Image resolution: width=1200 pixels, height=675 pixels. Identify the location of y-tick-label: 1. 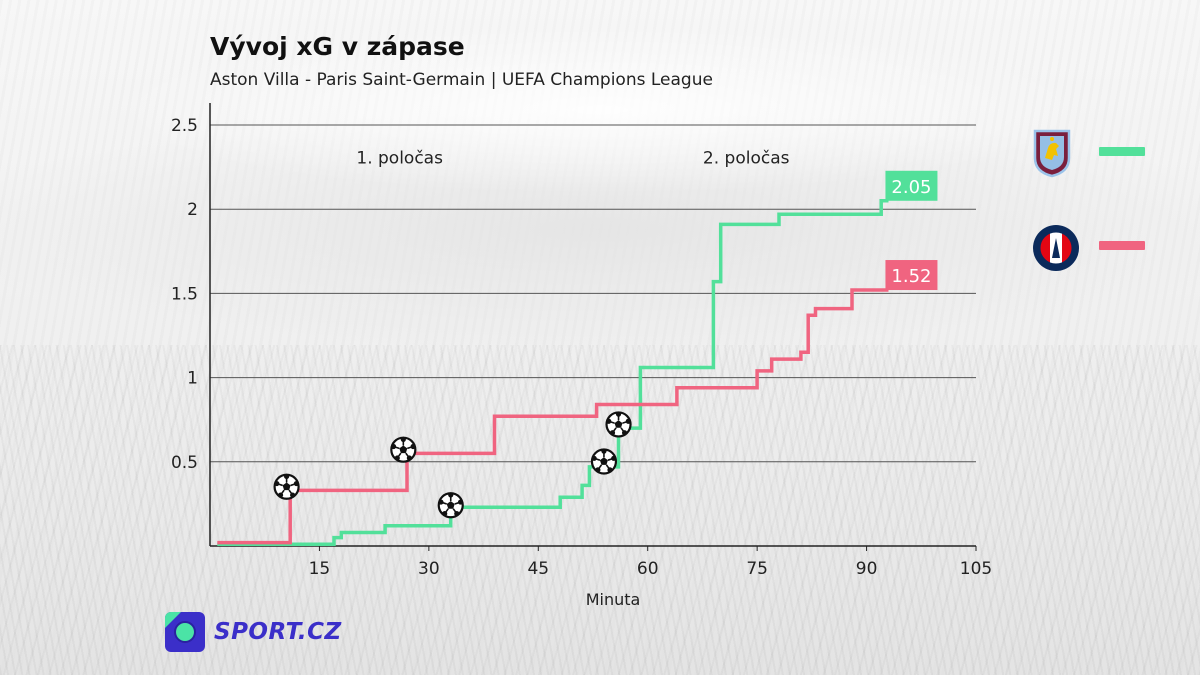
(192, 379).